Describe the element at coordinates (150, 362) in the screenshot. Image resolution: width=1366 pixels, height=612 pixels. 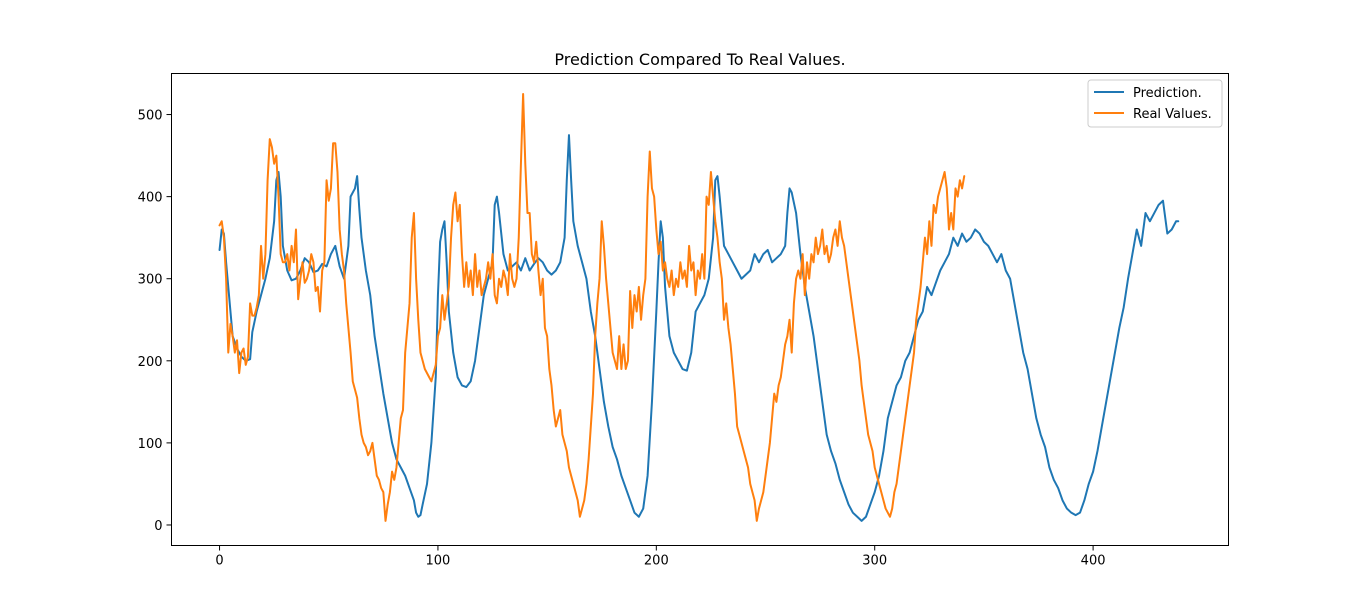
I see `y-tick-label: 200` at that location.